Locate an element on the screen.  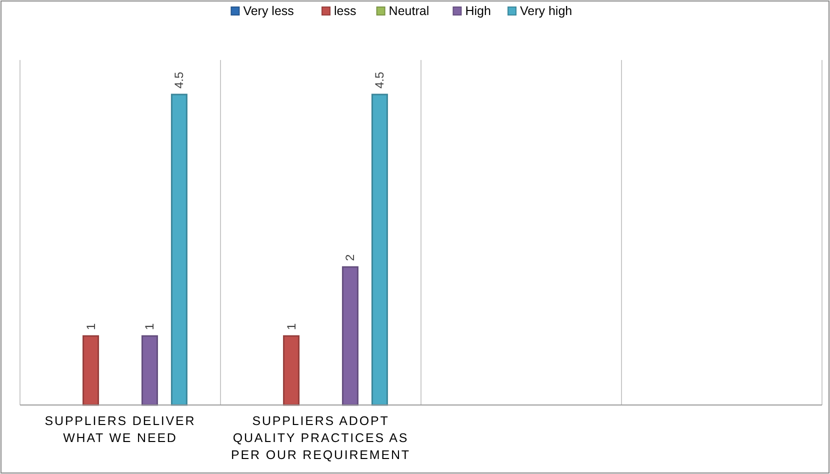
legend-label: less is located at coordinates (345, 11).